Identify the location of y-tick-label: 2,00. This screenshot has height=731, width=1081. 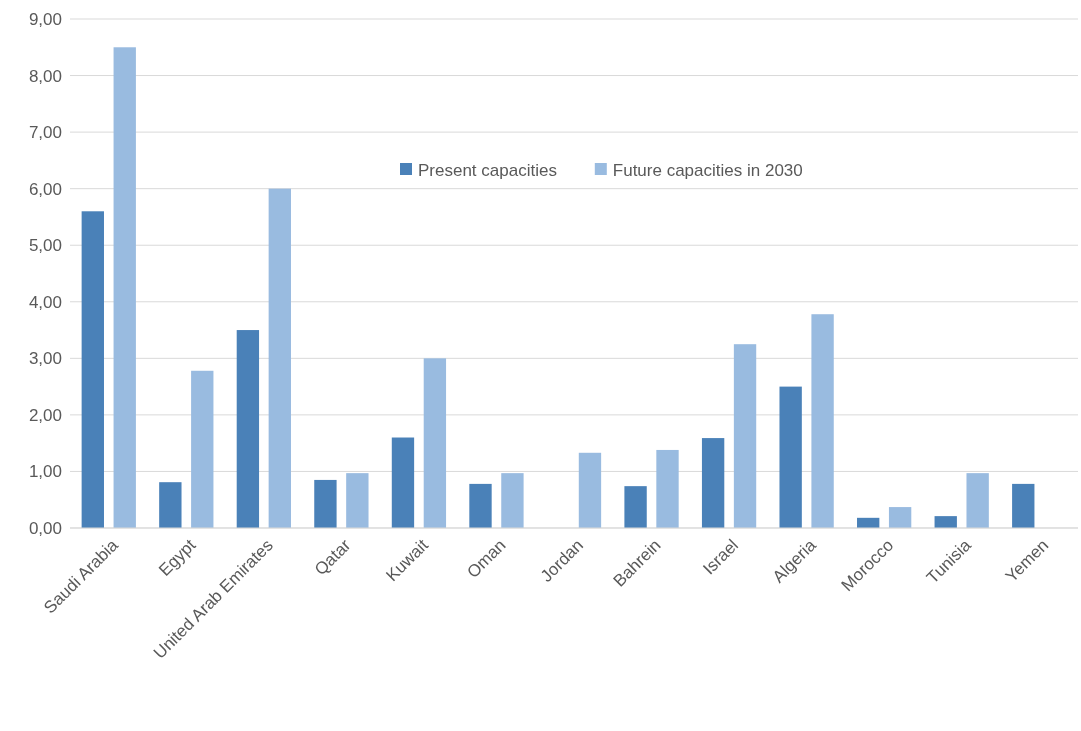
(45, 415).